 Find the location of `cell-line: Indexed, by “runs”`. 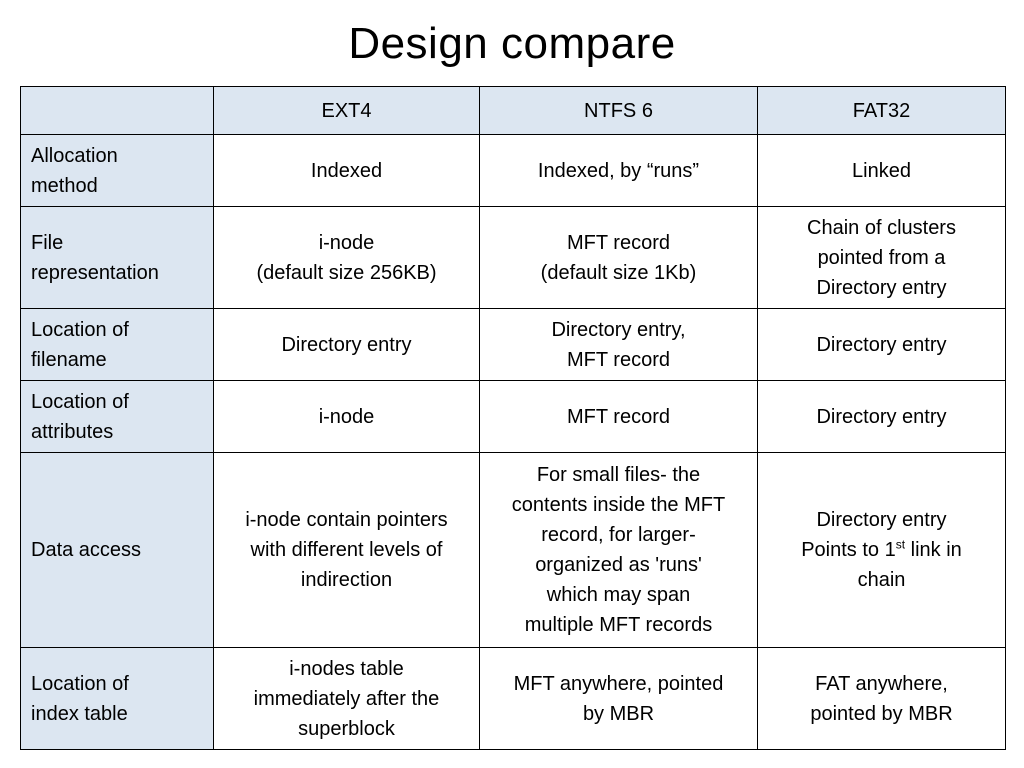

cell-line: Indexed, by “runs” is located at coordinates (618, 170).